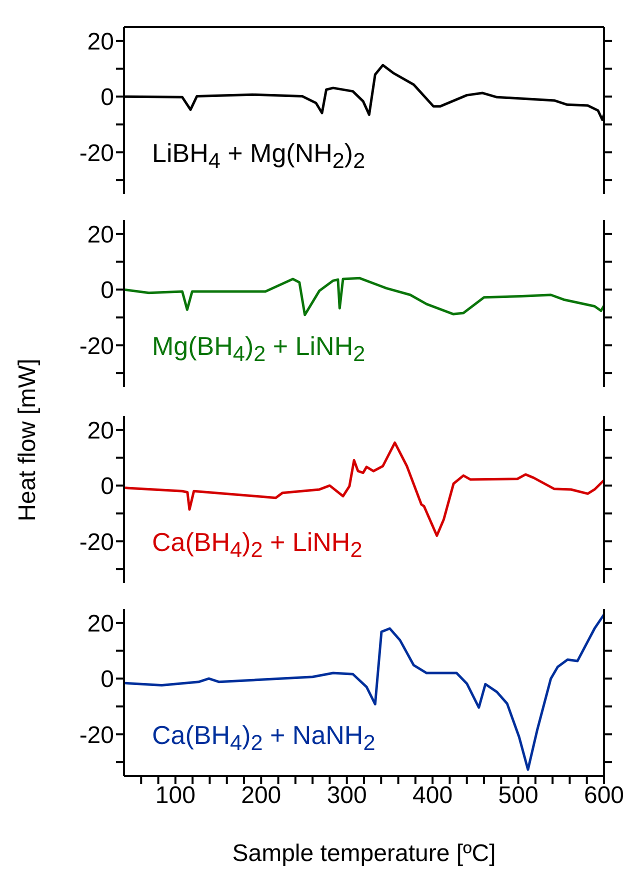 Image resolution: width=633 pixels, height=885 pixels. I want to click on x-tick-label: 100, so click(175, 796).